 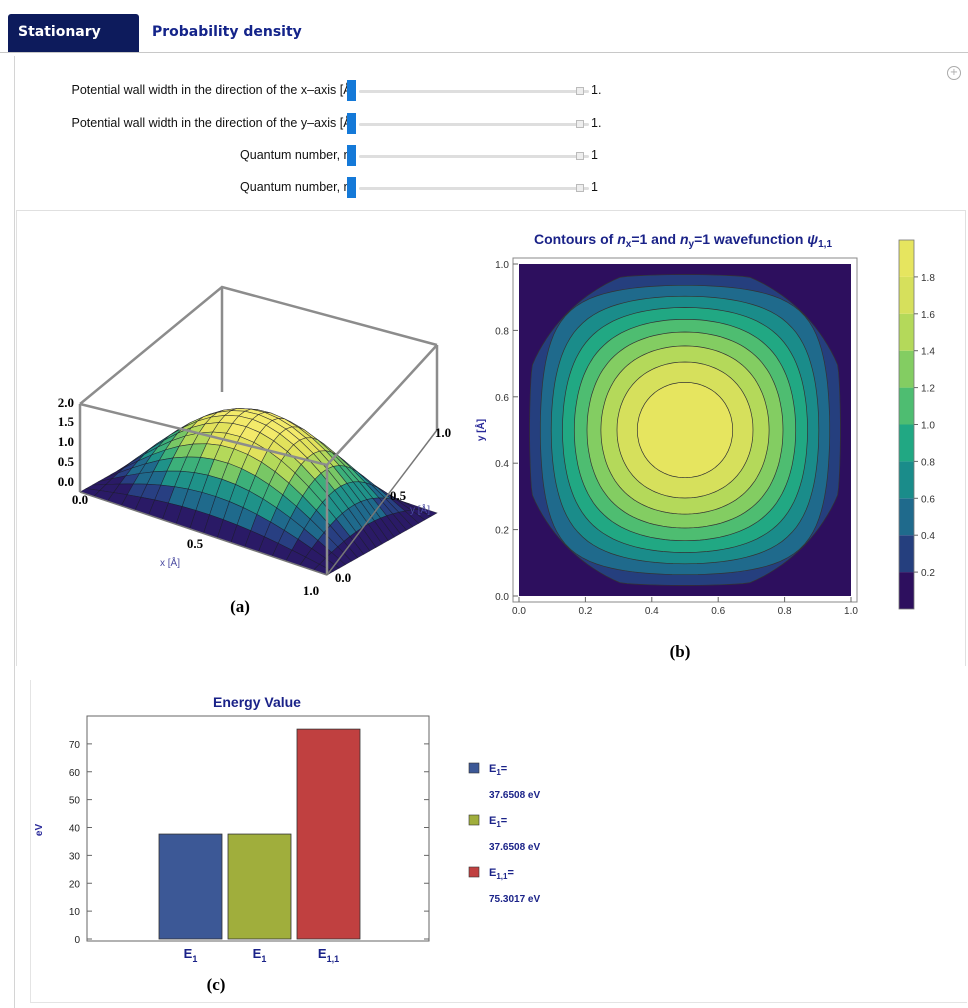 What do you see at coordinates (227, 32) in the screenshot?
I see `tab-probability-density: Probability density` at bounding box center [227, 32].